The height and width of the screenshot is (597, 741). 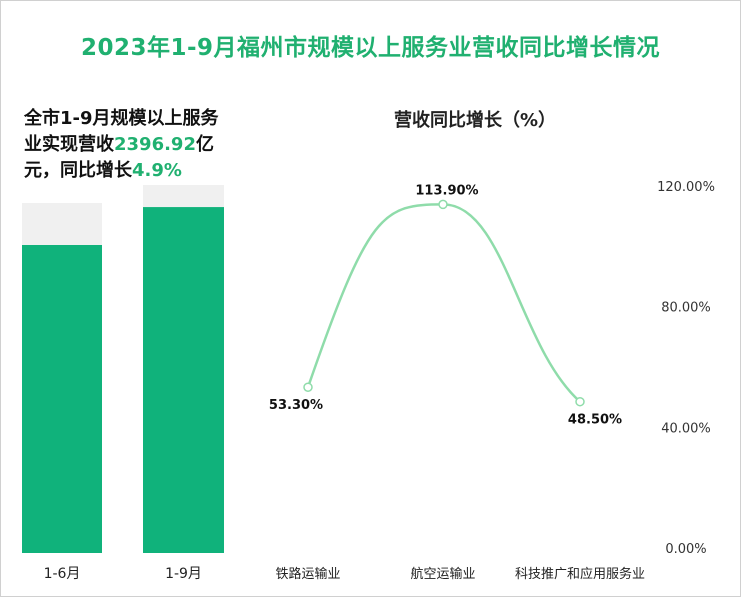 I want to click on summary-value: 2396.92, so click(x=155, y=144).